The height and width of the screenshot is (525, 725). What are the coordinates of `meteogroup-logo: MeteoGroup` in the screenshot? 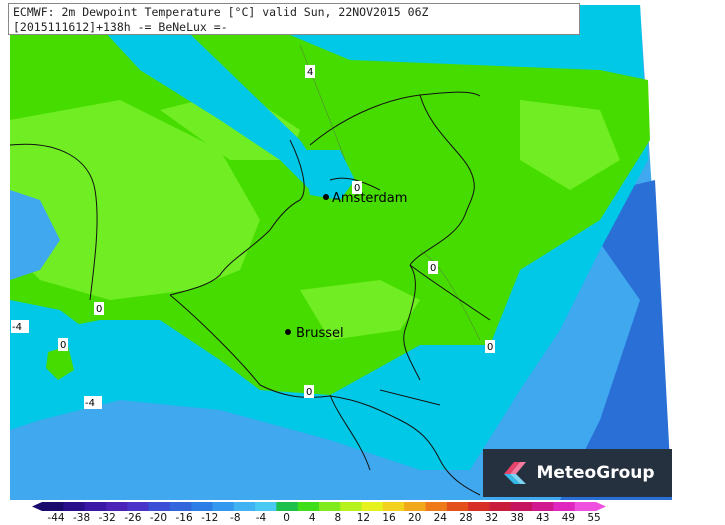 It's located at (577, 473).